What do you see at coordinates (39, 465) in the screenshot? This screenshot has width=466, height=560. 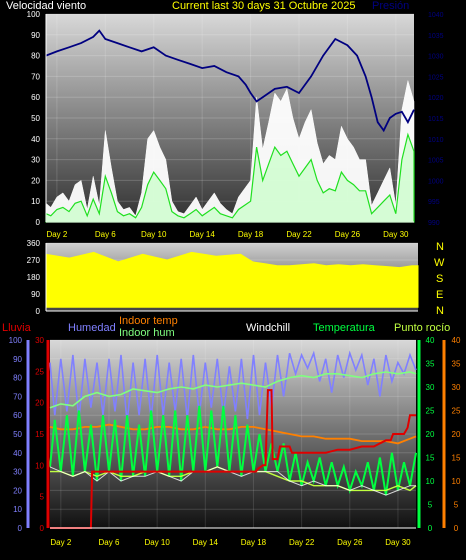 I see `rain-y-tick-label: 10` at bounding box center [39, 465].